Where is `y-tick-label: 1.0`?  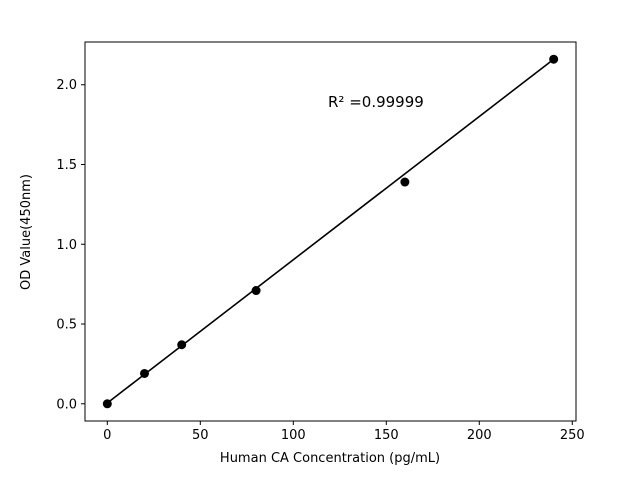
y-tick-label: 1.0 is located at coordinates (66, 245).